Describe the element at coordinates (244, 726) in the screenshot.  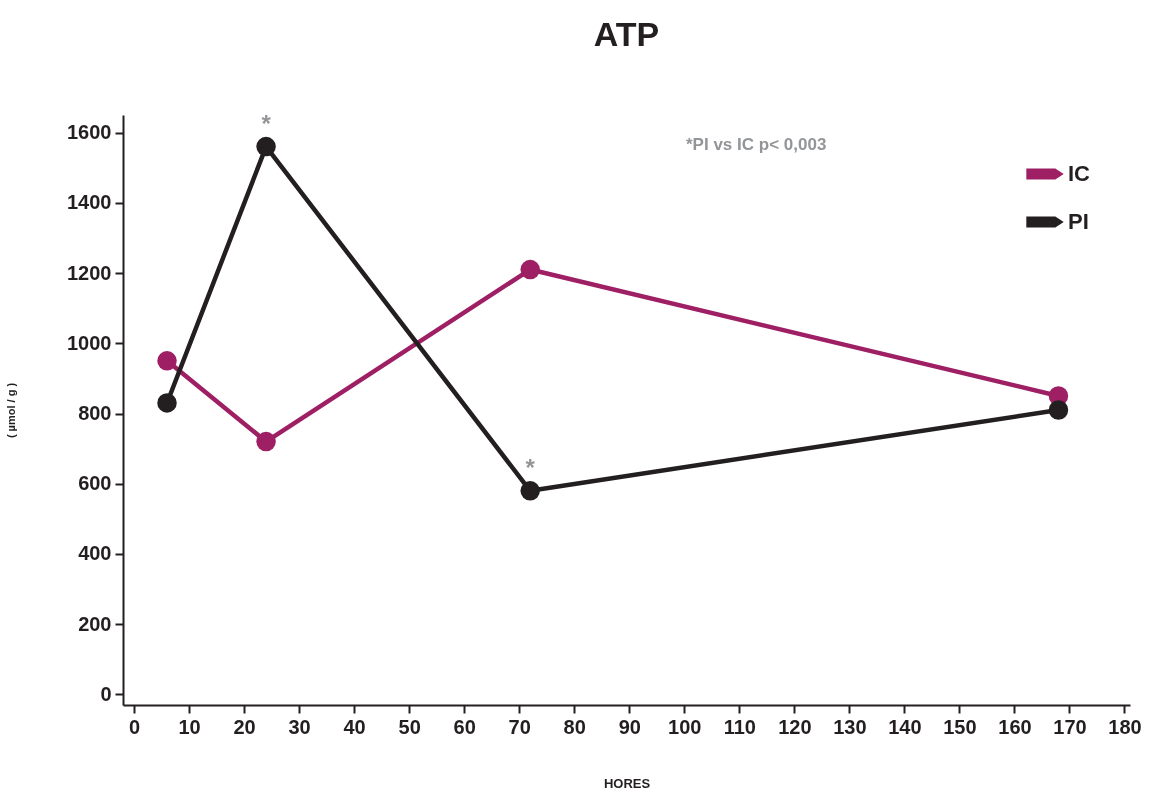
I see `x-tick-label: 20` at that location.